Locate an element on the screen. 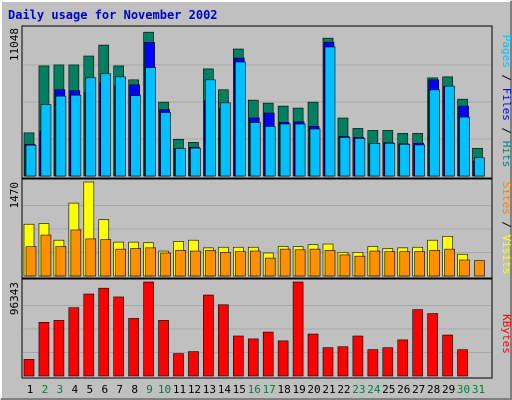 The image size is (512, 400). x-tick-label-day-23: 23 is located at coordinates (358, 389).